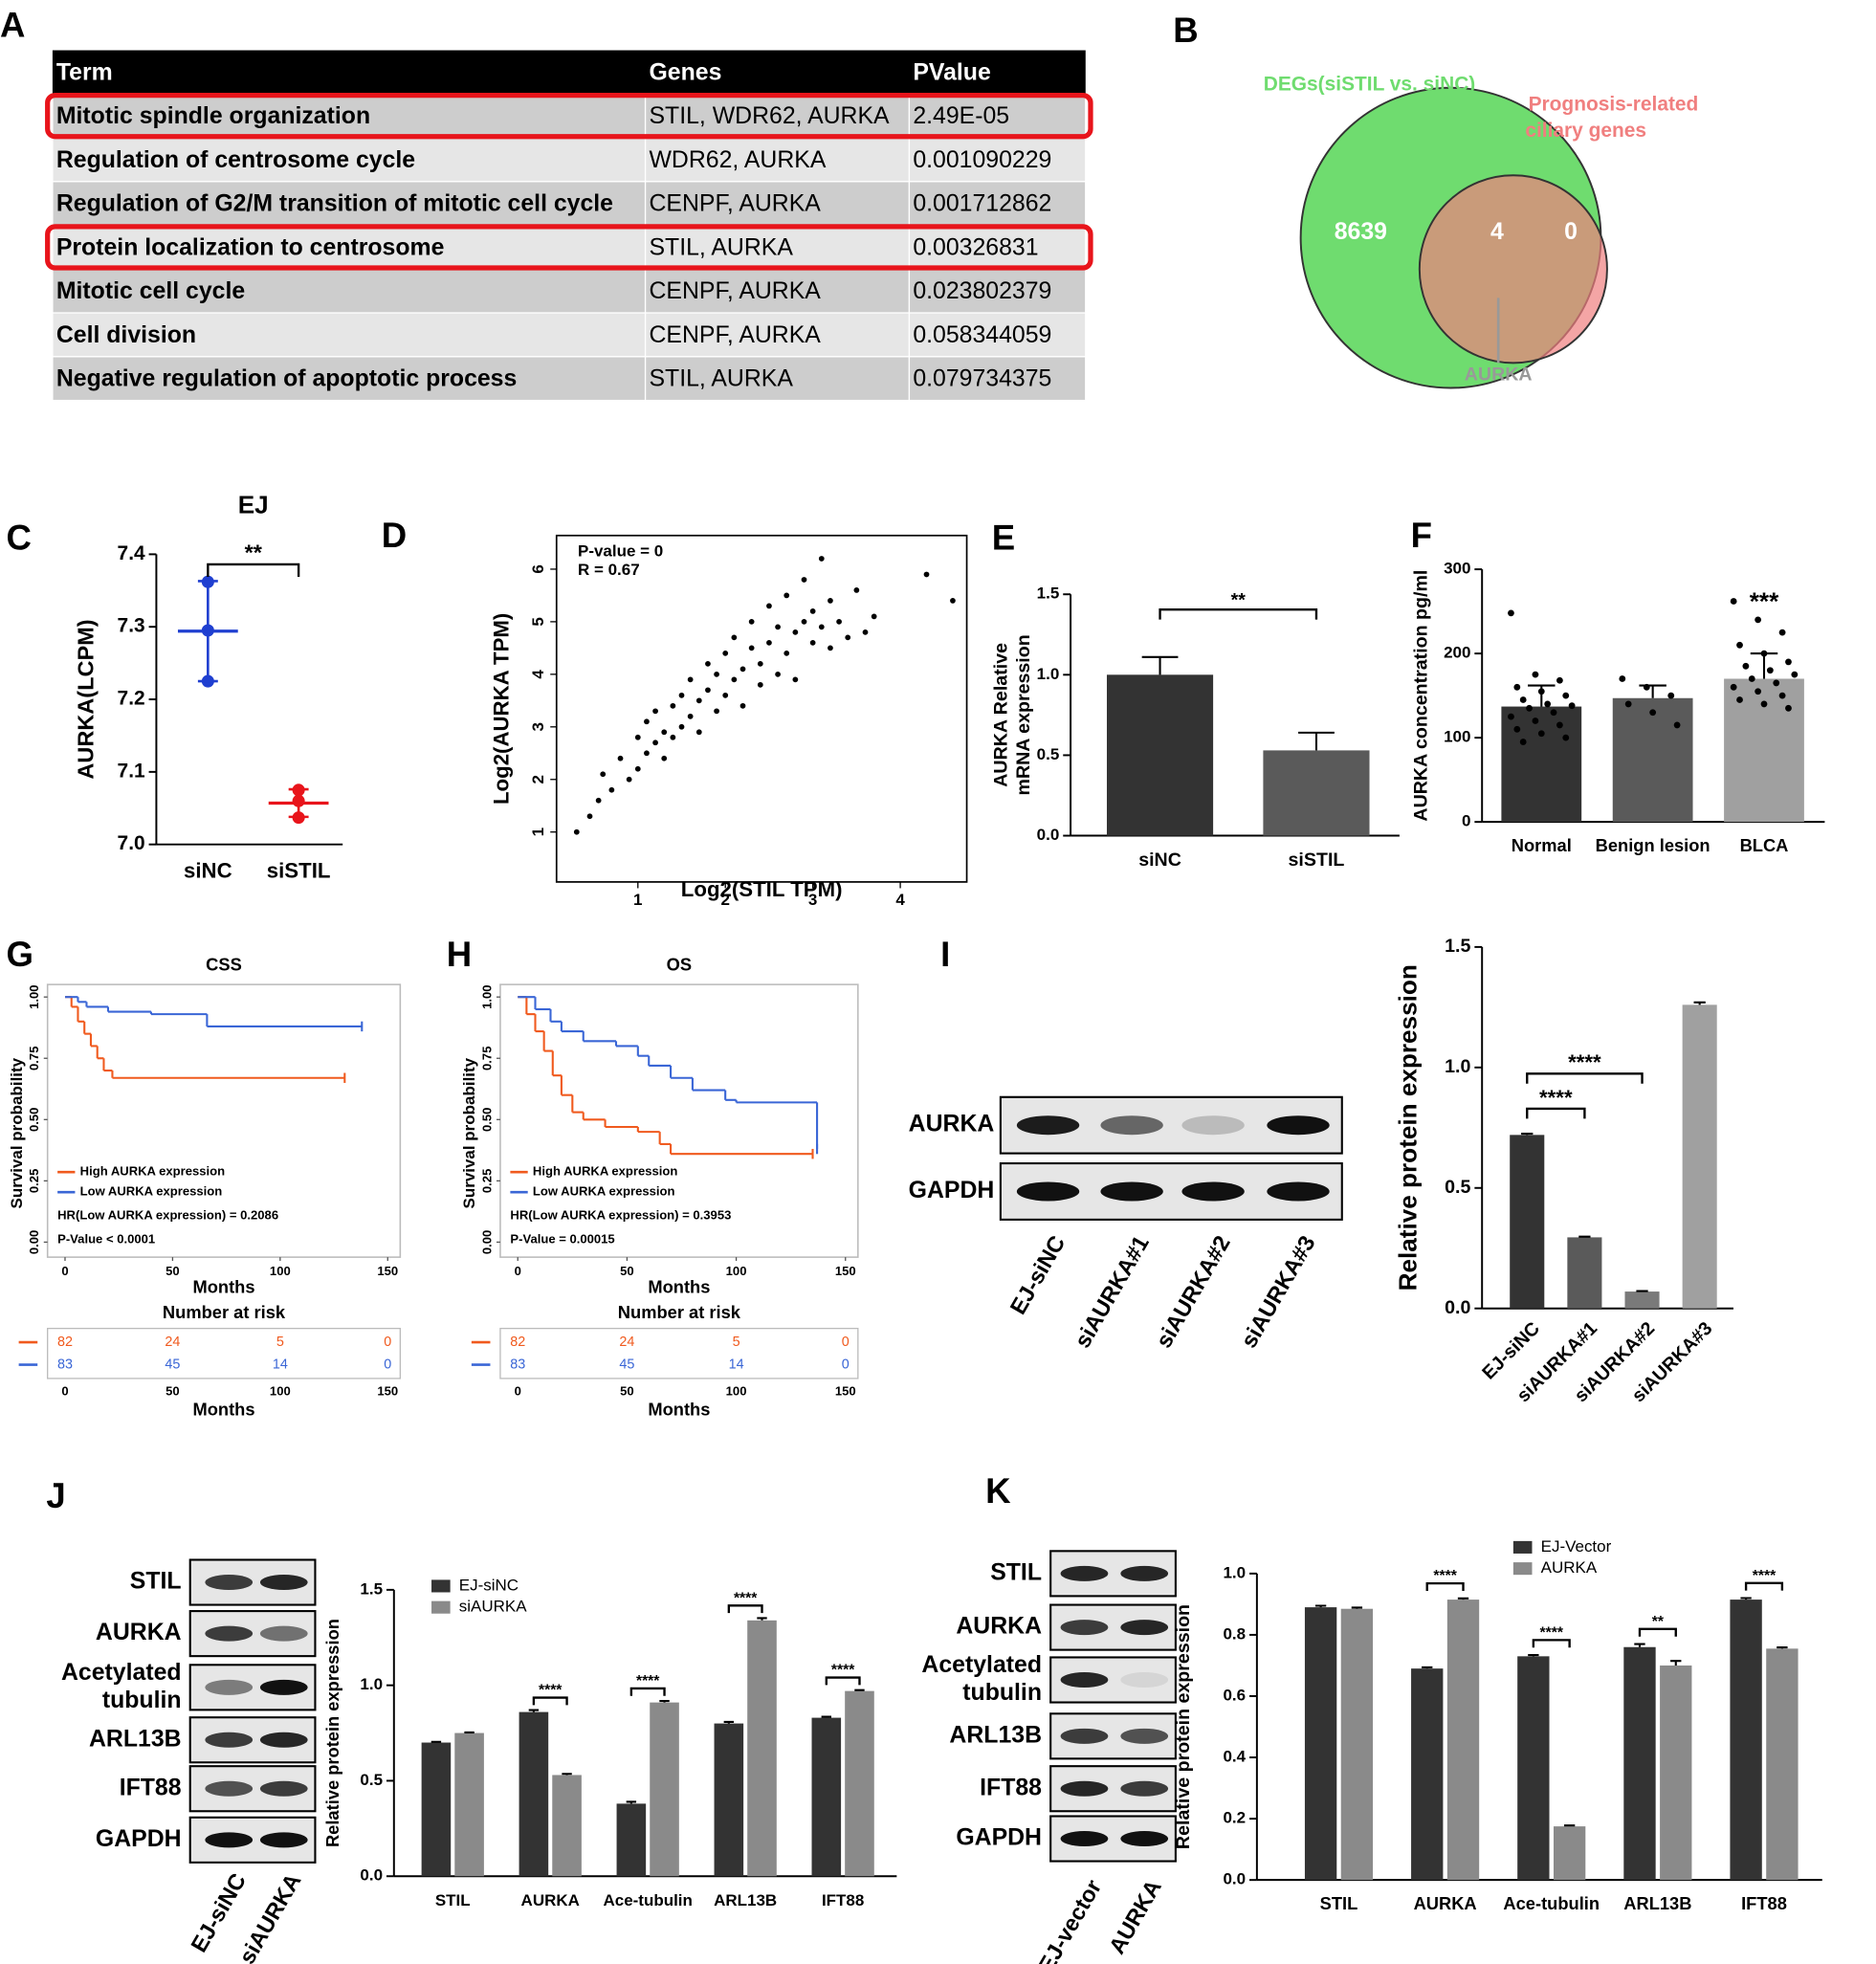 This screenshot has height=1964, width=1876. What do you see at coordinates (167, 1214) in the screenshot?
I see `annotation: HR(Low AURKA expression) = 0.2086` at bounding box center [167, 1214].